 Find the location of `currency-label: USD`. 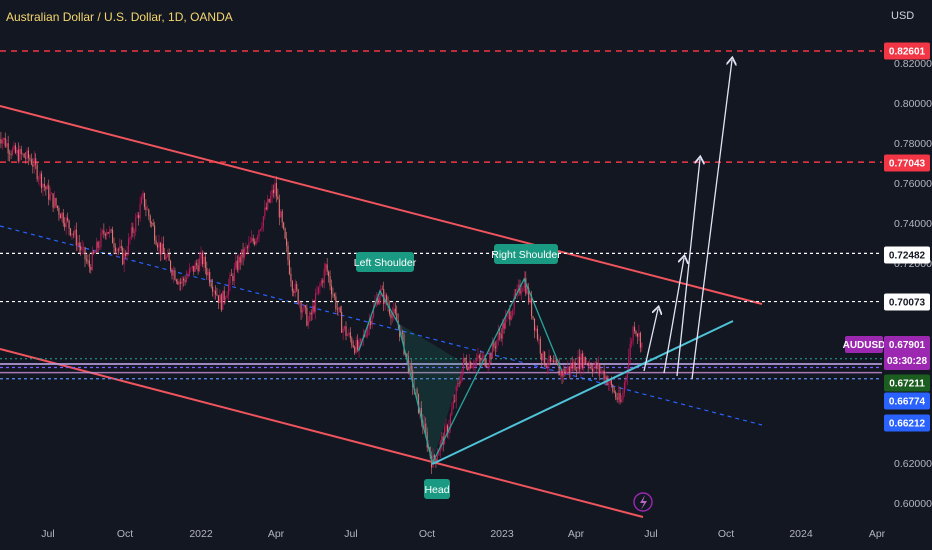

currency-label: USD is located at coordinates (903, 16).